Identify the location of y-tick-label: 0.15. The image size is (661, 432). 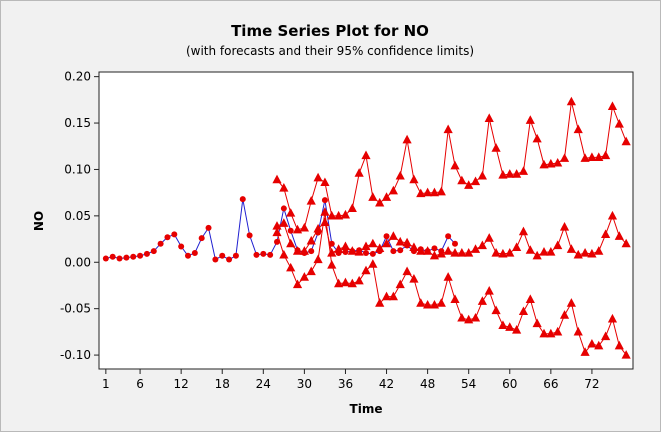
(77, 123).